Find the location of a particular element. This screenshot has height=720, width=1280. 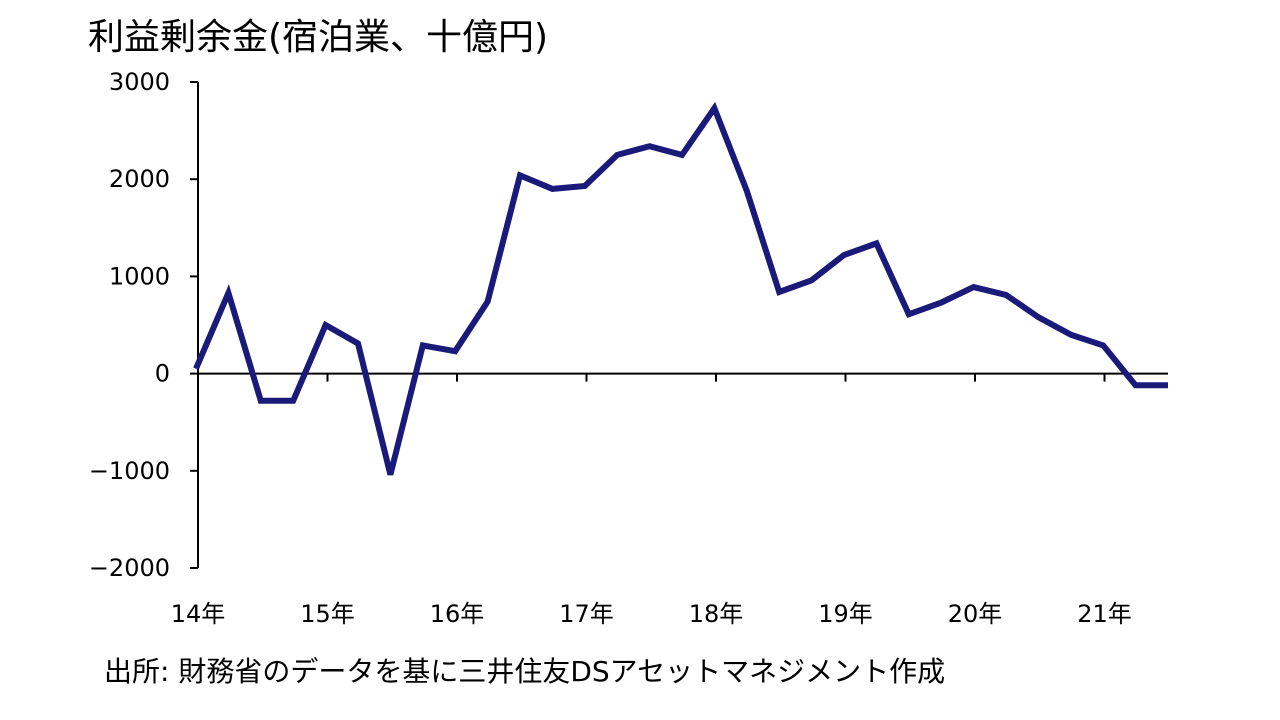

x-tick-label: 19年 is located at coordinates (845, 614).